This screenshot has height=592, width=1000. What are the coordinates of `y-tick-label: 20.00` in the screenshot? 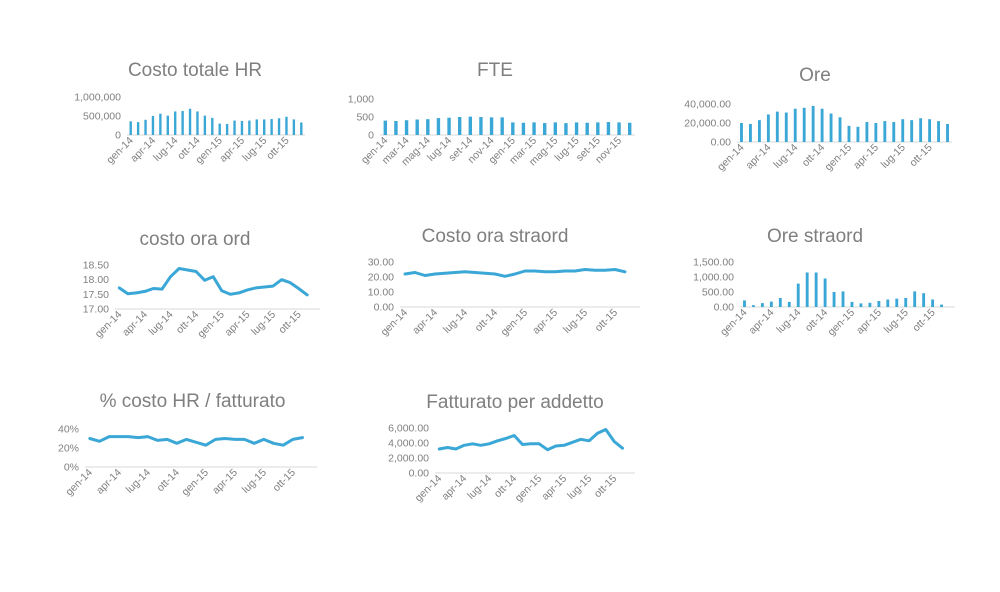 It's located at (381, 278).